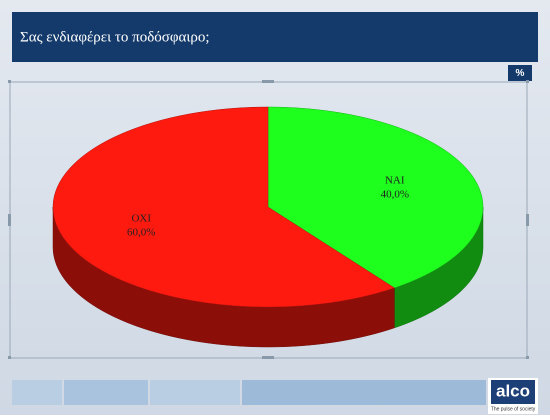  I want to click on badge-box, so click(520, 73).